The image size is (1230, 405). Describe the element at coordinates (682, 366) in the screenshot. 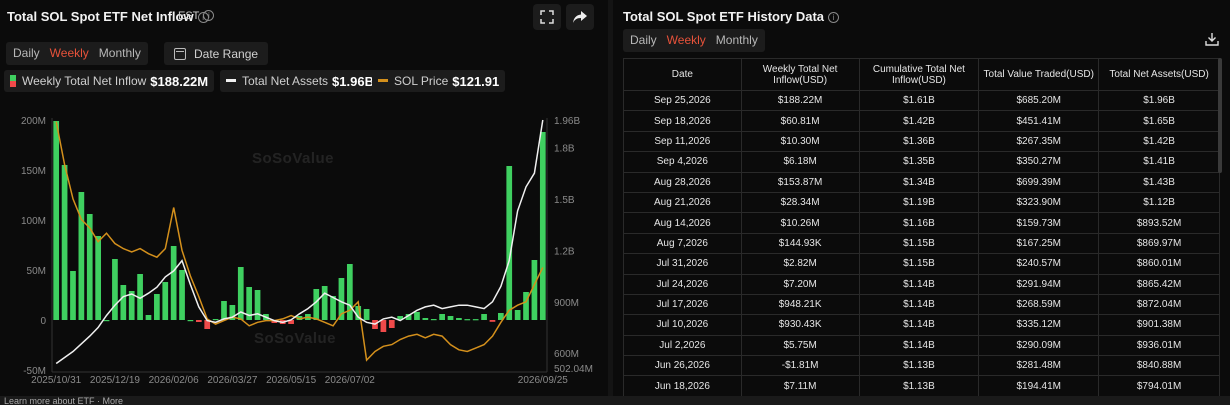

I see `cell-date: Jun 26,2026` at that location.